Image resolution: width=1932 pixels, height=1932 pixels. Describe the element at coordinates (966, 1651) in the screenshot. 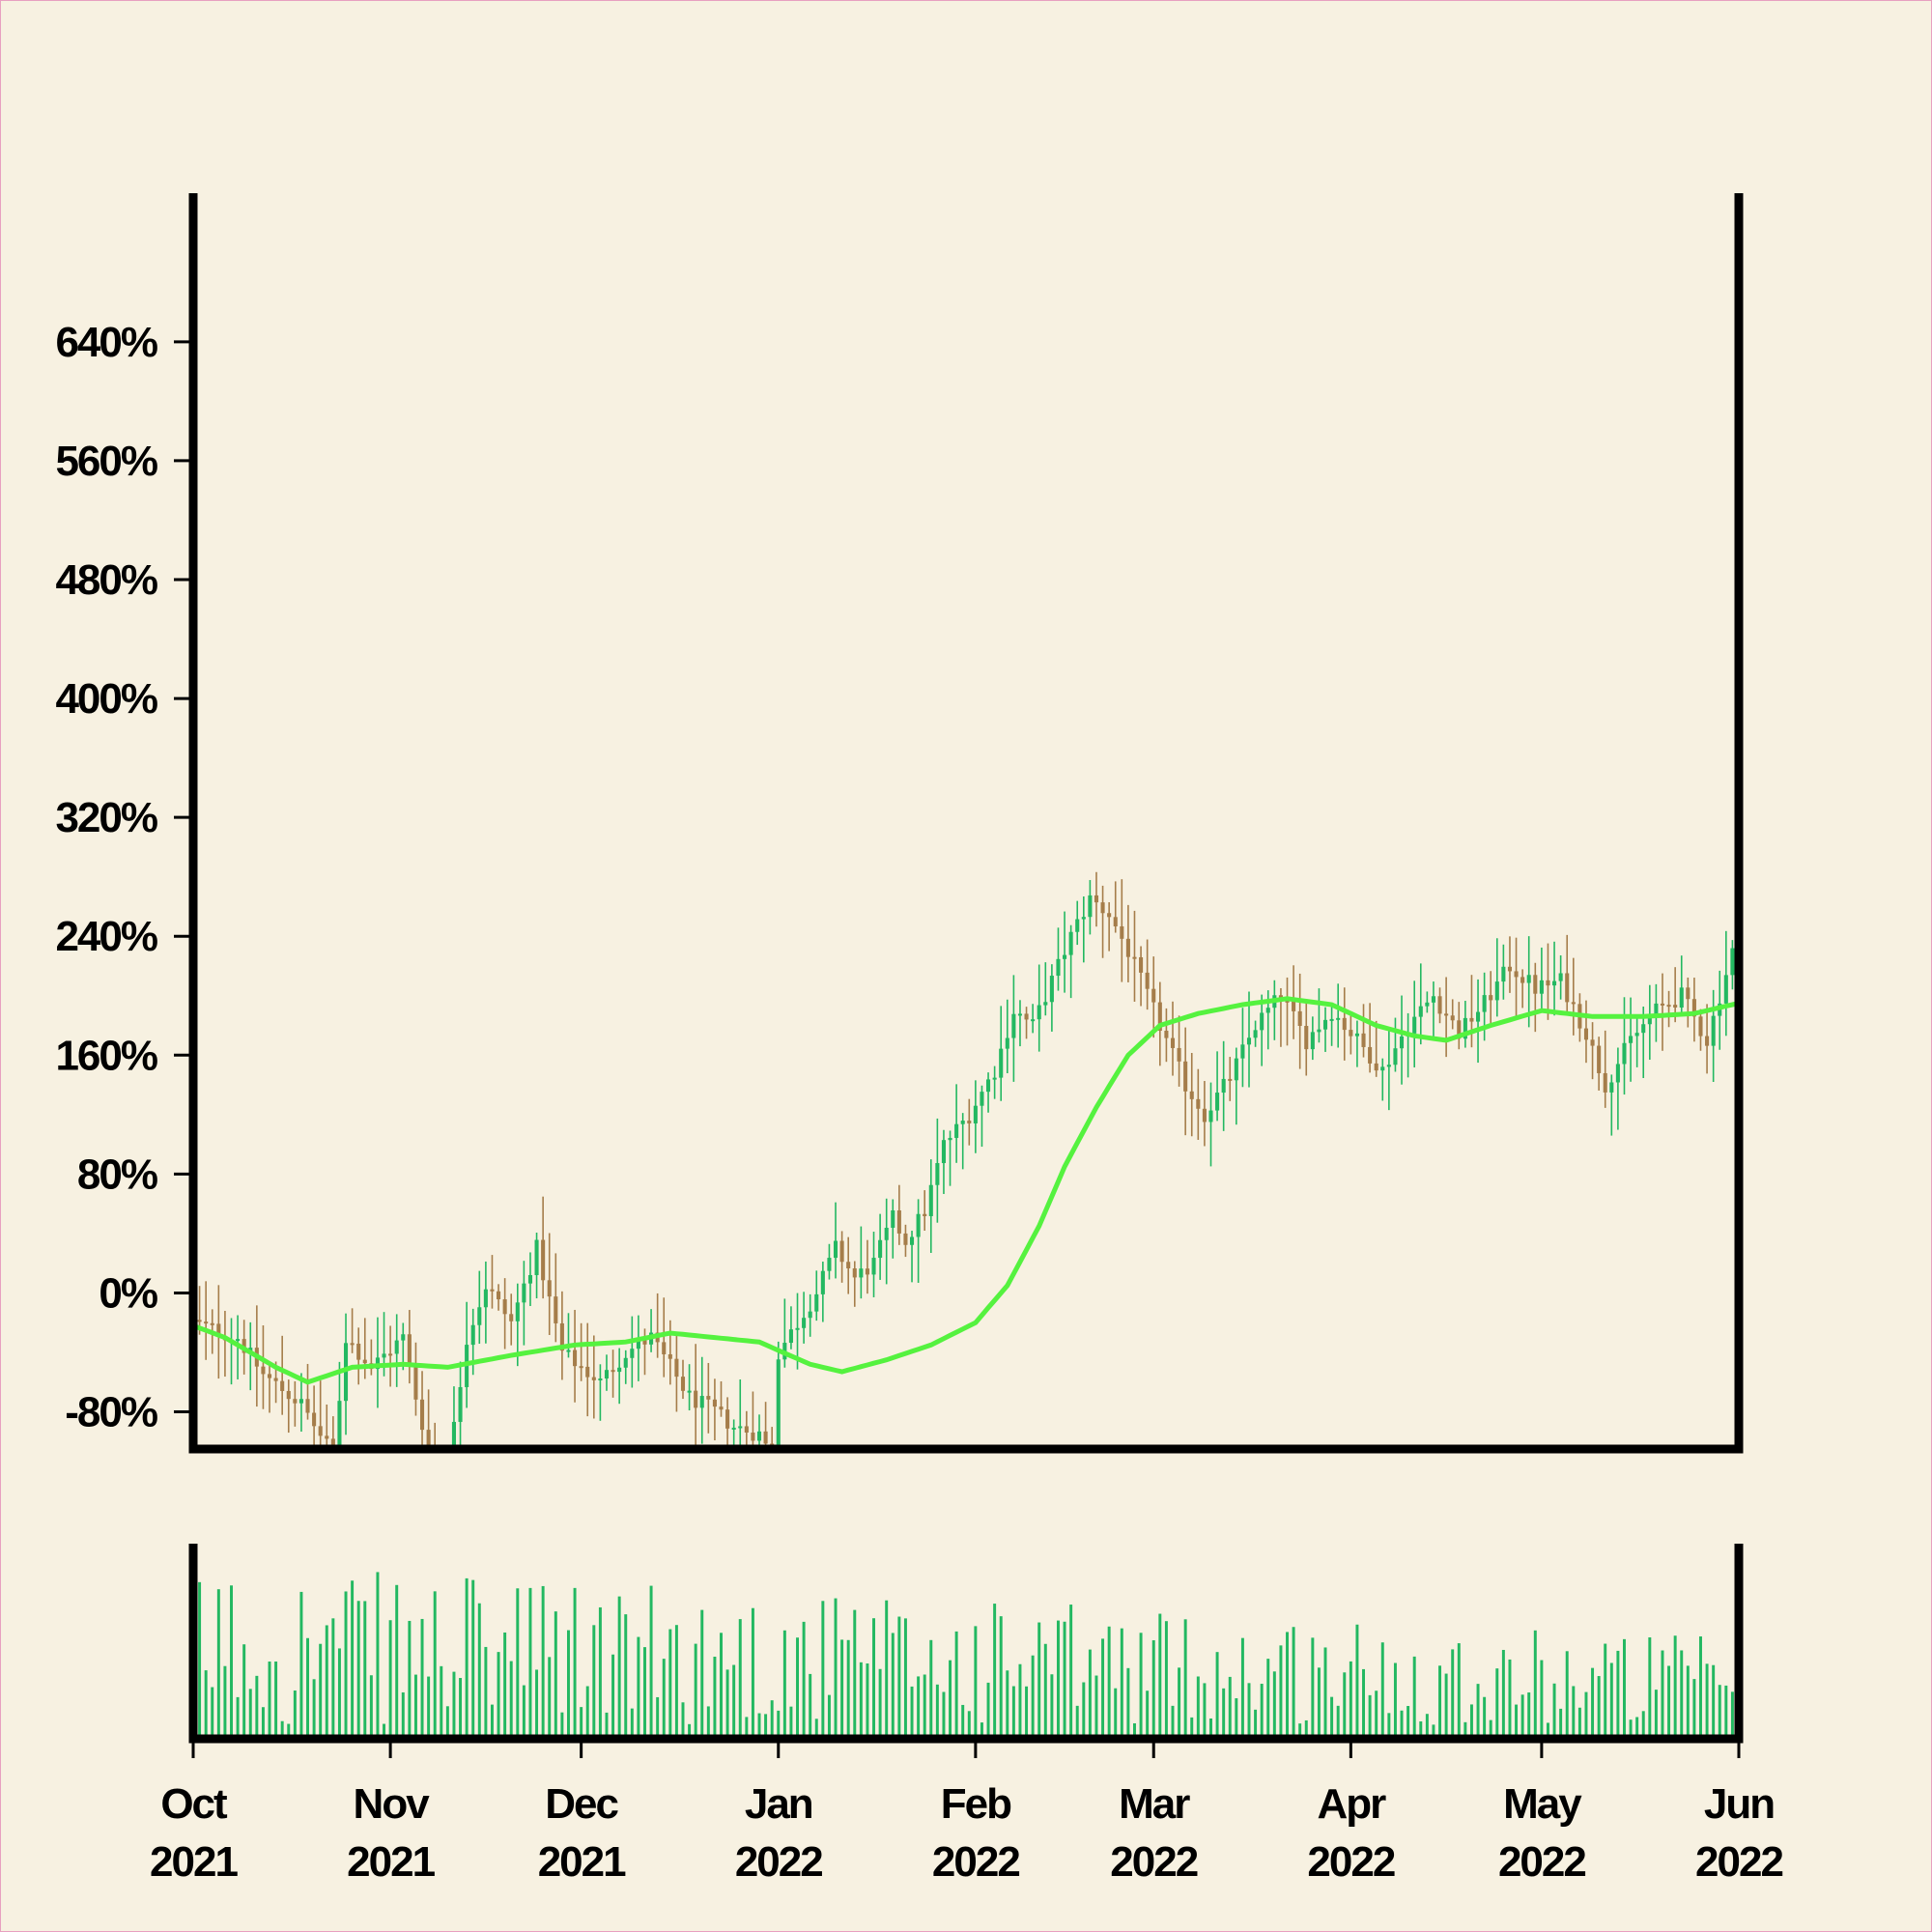

I see `volume-bars` at that location.